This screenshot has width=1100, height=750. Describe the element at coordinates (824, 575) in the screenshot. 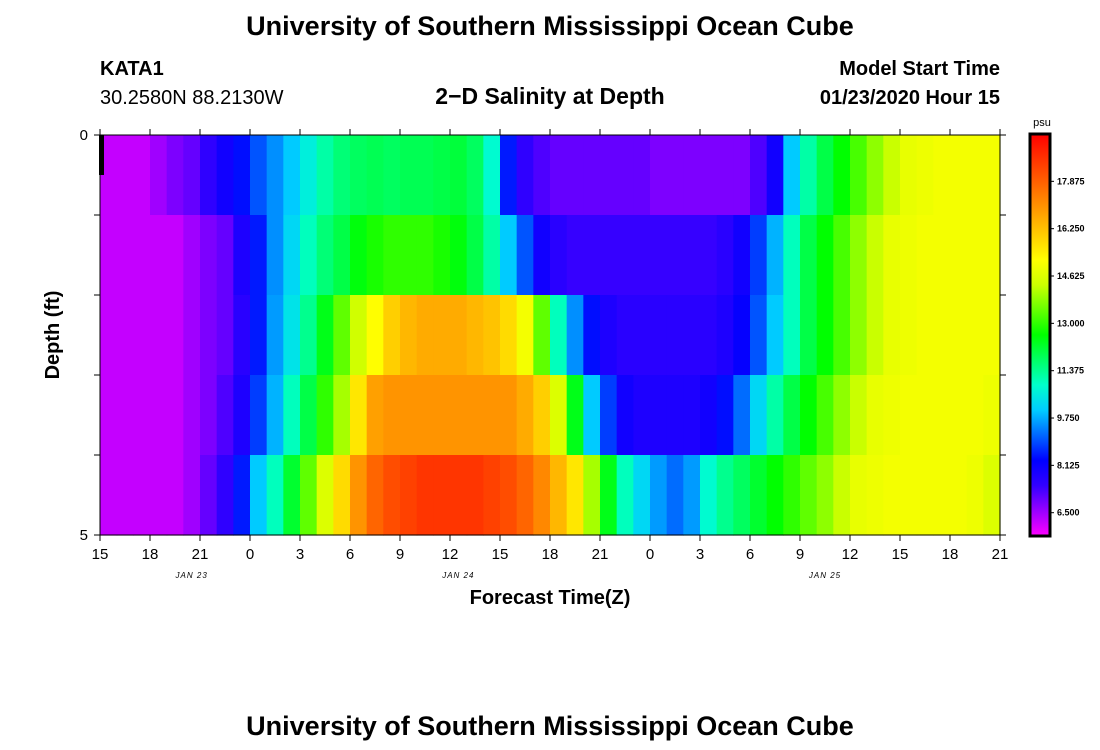

I see `date-label: JAN 25` at that location.